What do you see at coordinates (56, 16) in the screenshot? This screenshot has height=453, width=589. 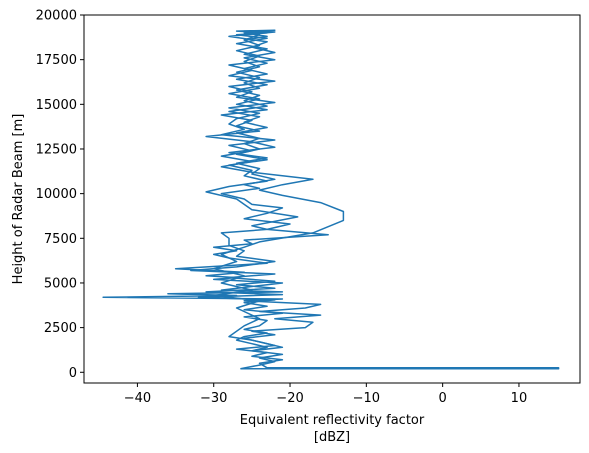 I see `y-tick-label: 20000` at bounding box center [56, 16].